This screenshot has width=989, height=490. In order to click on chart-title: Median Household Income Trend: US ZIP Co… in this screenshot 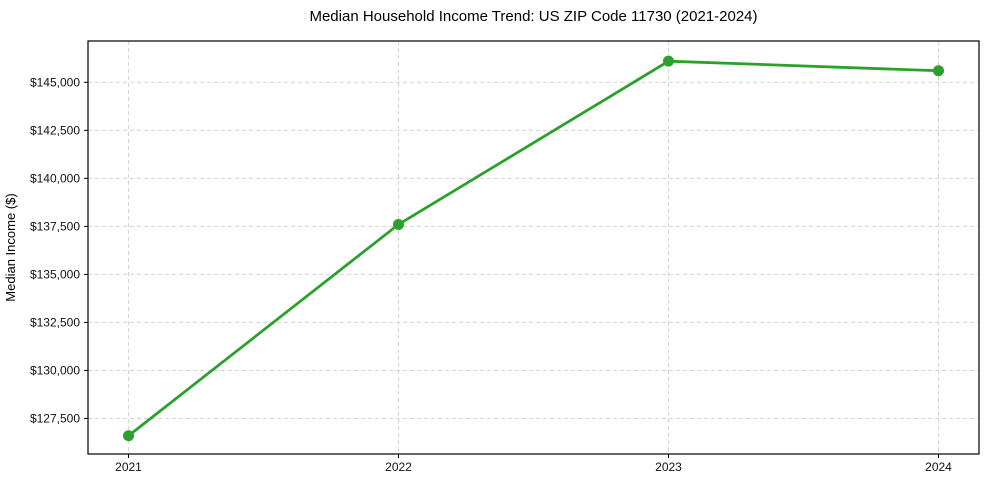, I will do `click(533, 16)`.